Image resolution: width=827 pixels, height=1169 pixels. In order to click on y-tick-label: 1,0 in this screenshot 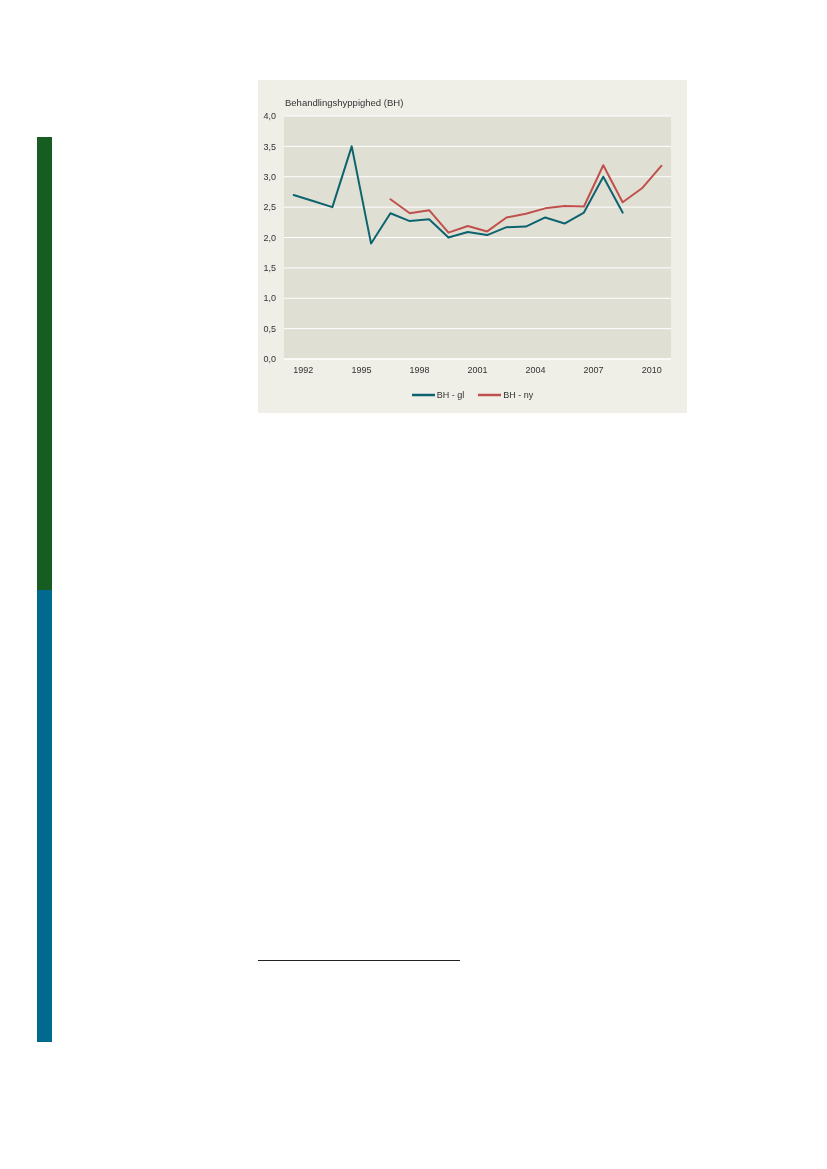, I will do `click(269, 298)`.